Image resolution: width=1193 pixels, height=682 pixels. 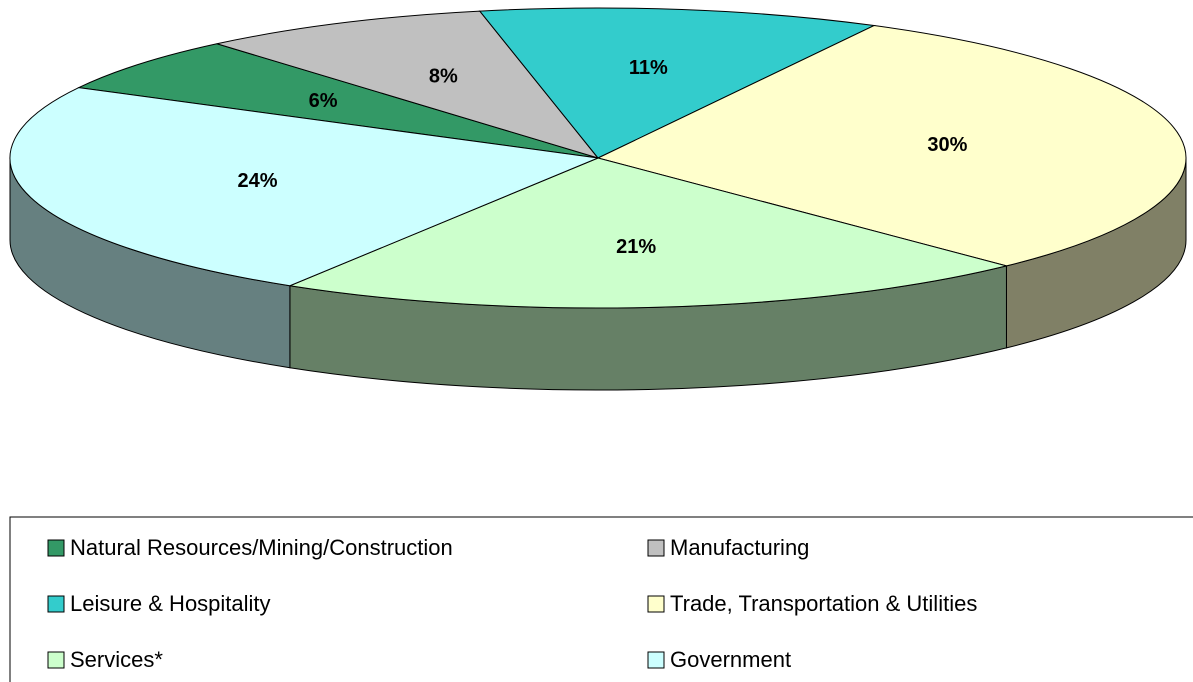 What do you see at coordinates (823, 603) in the screenshot?
I see `legend-label: Trade, Transportation & Utilities` at bounding box center [823, 603].